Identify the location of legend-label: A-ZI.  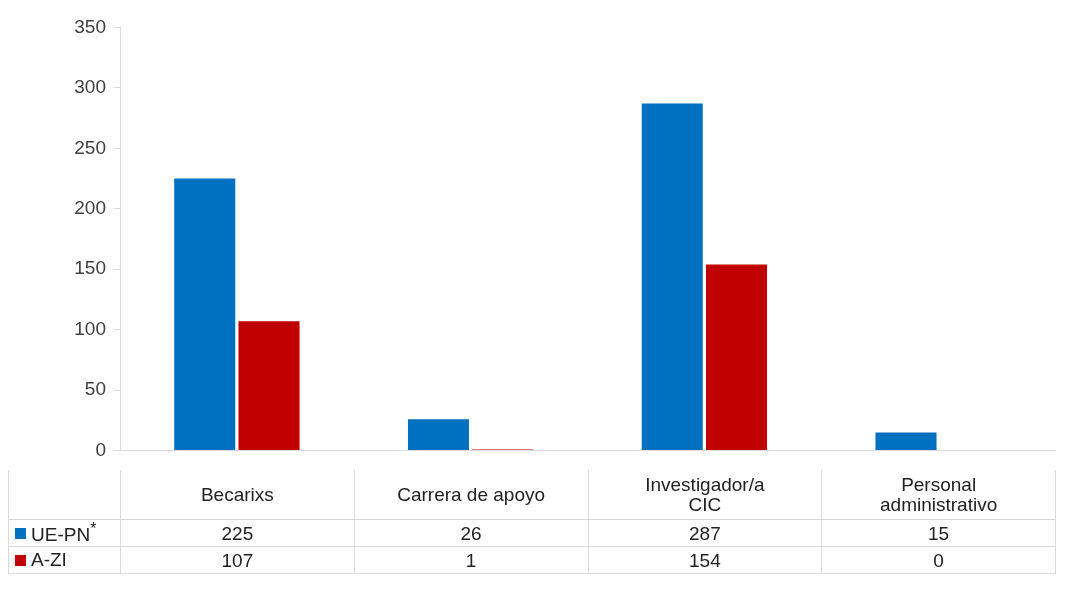
(49, 560).